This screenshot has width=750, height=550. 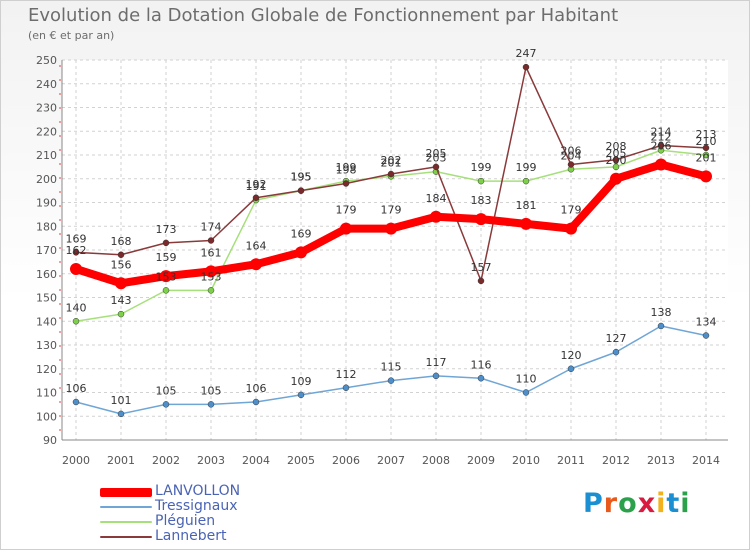 I want to click on data-label: 116, so click(x=481, y=364).